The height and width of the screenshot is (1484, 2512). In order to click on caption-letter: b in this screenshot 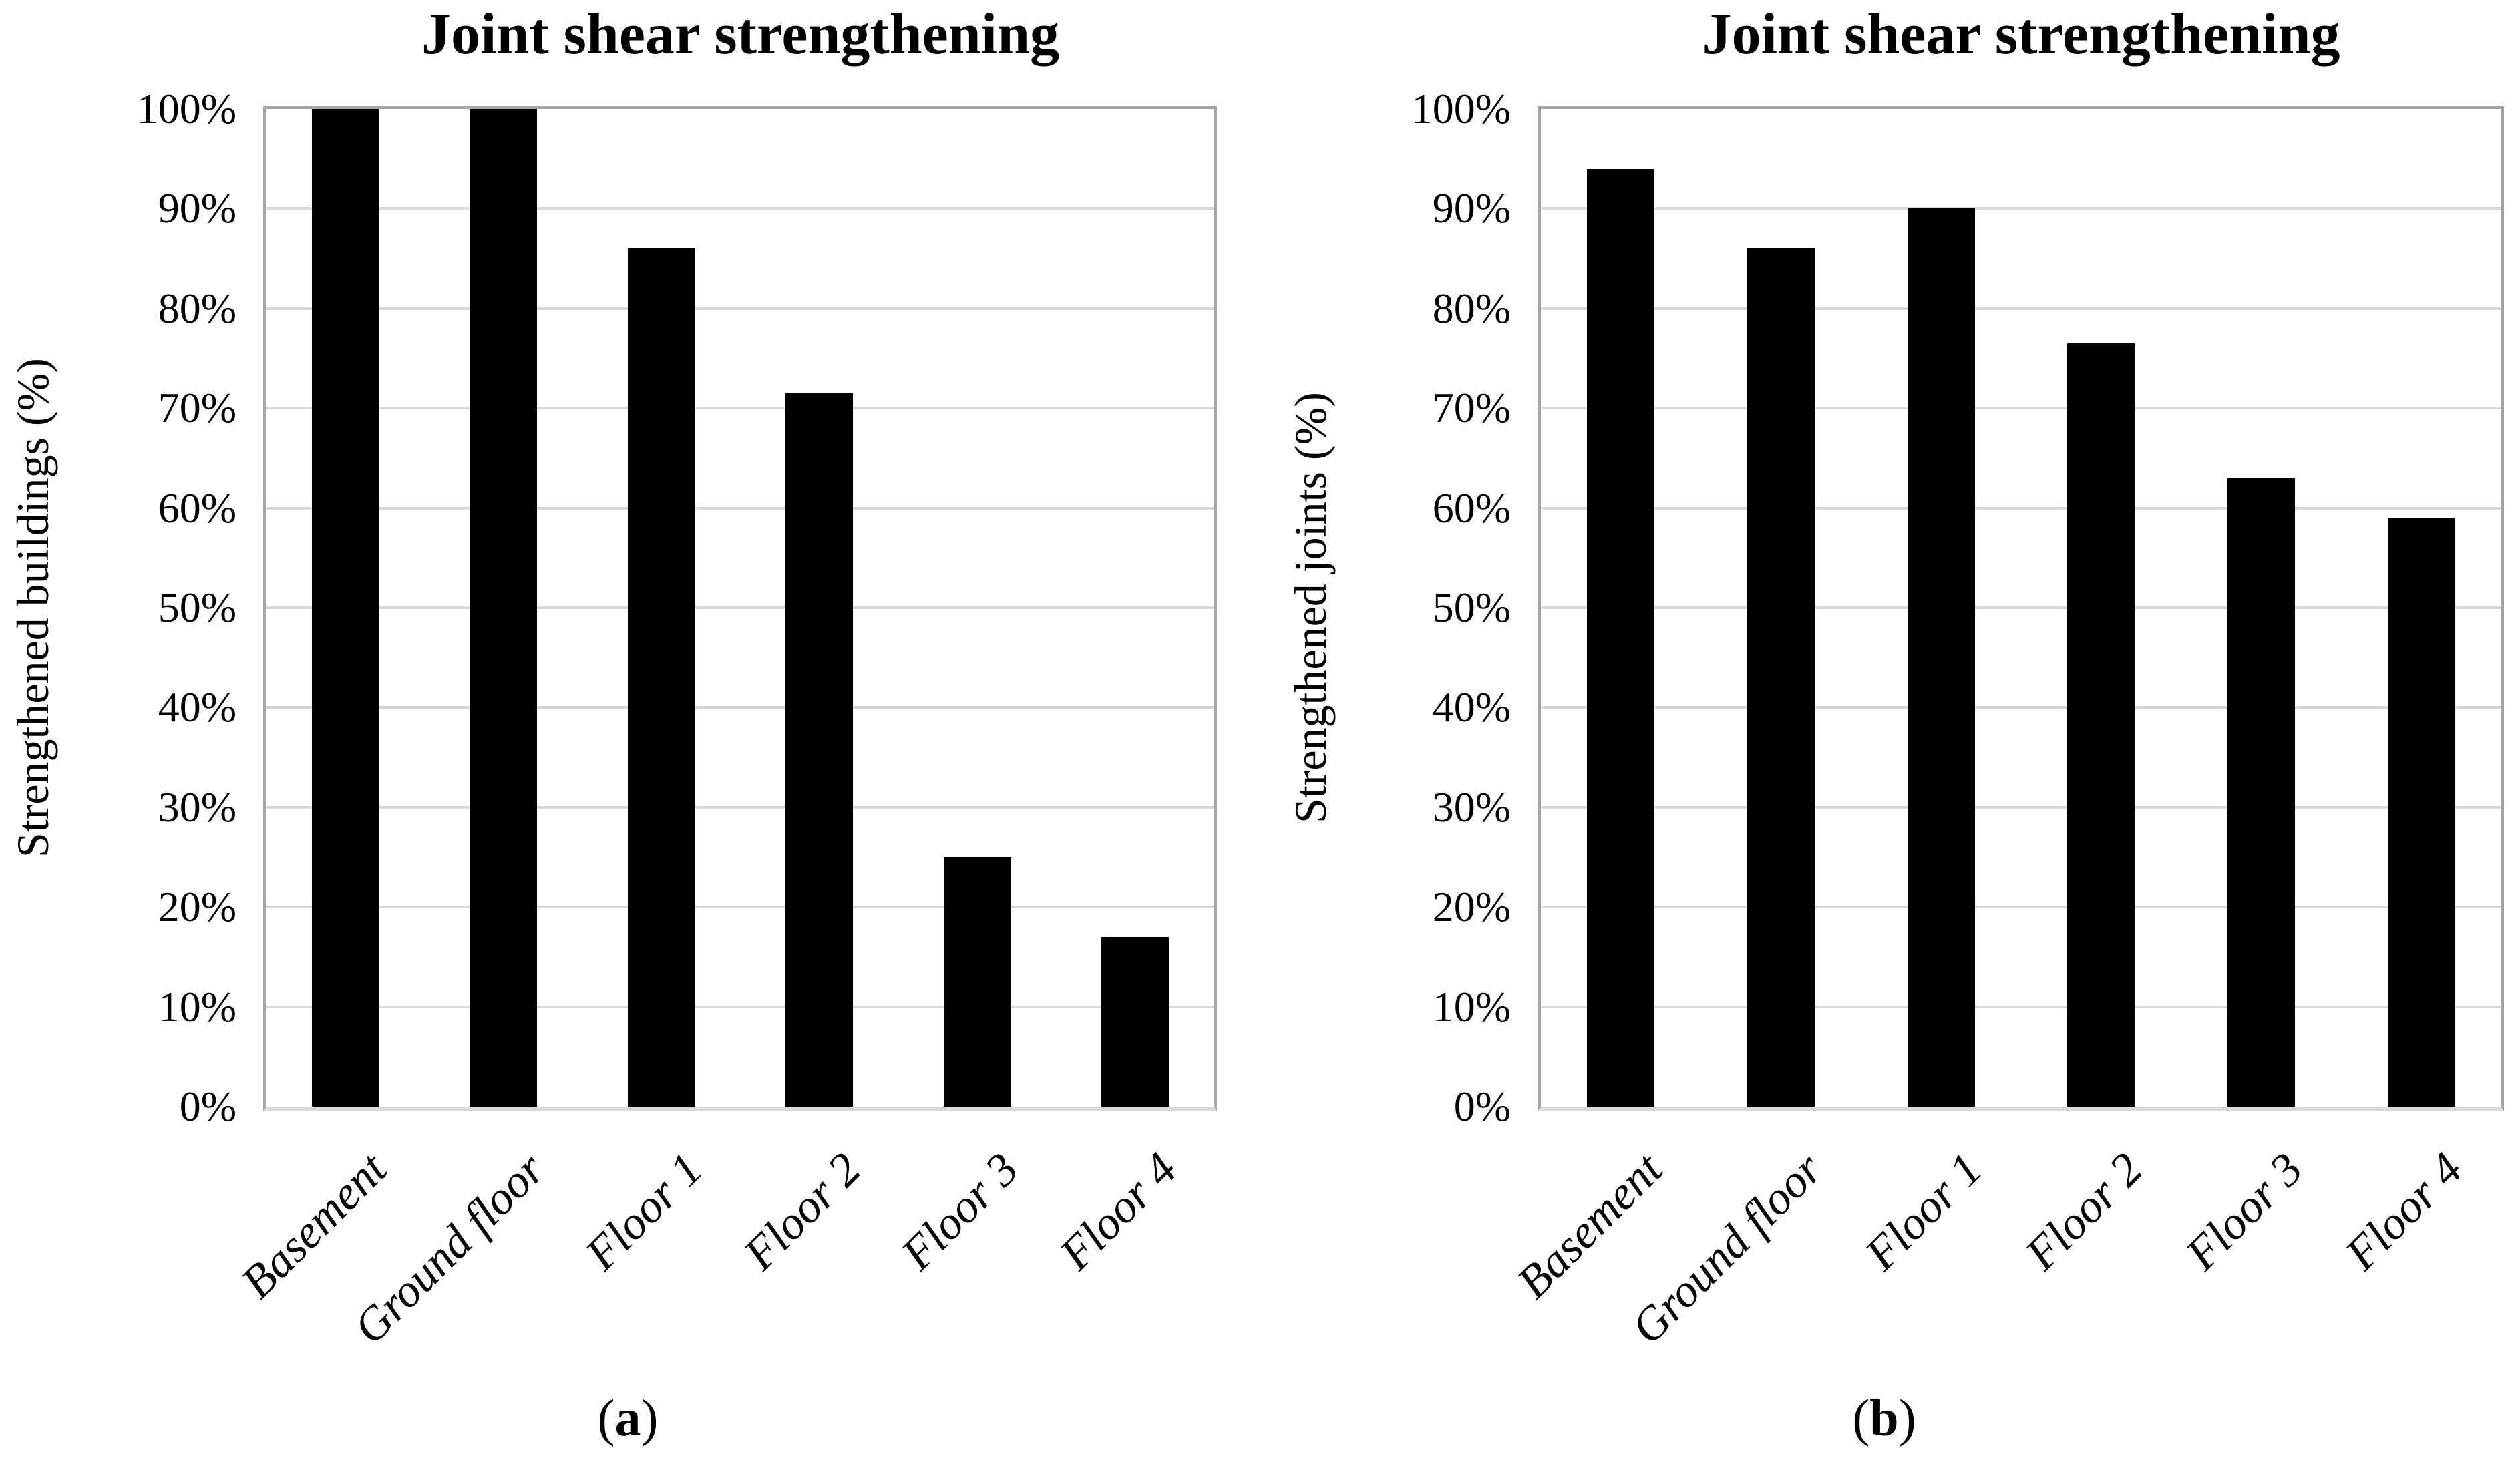, I will do `click(1884, 1417)`.